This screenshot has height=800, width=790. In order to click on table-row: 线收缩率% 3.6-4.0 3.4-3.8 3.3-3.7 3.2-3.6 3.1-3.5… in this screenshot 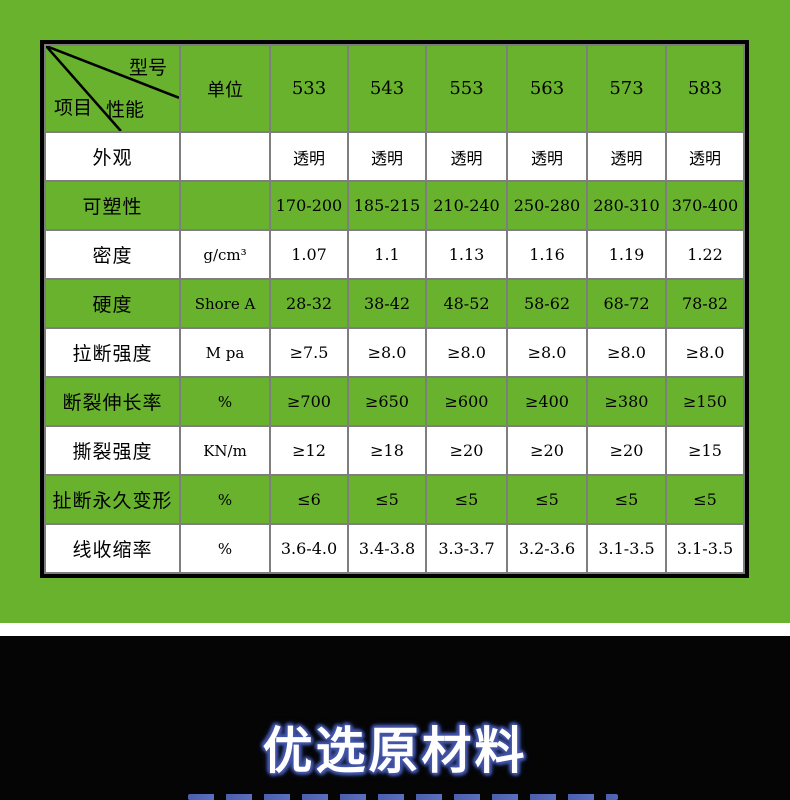, I will do `click(394, 548)`.